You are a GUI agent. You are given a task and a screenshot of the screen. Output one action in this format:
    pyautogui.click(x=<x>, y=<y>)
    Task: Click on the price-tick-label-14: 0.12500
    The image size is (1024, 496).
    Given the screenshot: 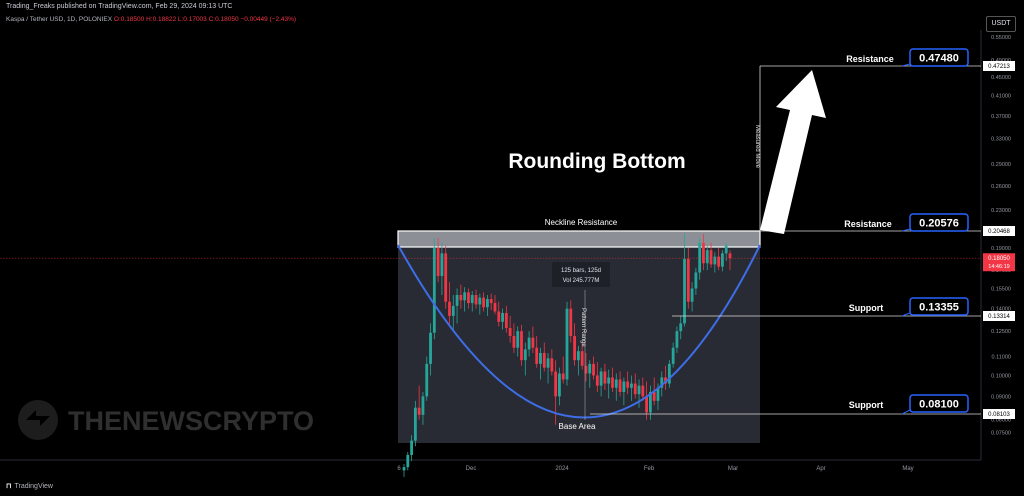 What is the action you would take?
    pyautogui.click(x=1001, y=332)
    